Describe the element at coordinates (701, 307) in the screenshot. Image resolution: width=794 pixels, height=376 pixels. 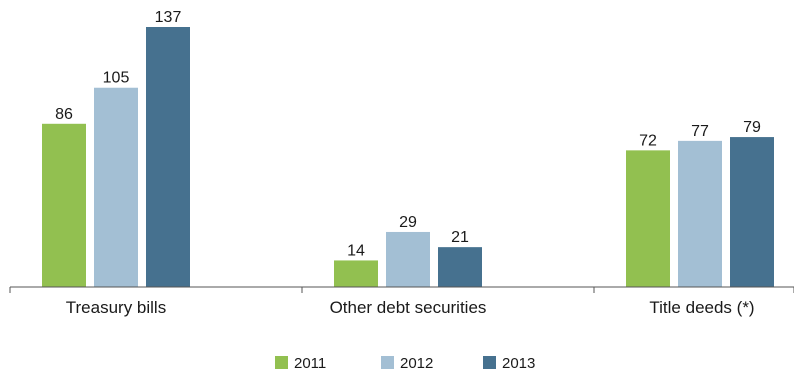
I see `category-label: Title deeds (*)` at that location.